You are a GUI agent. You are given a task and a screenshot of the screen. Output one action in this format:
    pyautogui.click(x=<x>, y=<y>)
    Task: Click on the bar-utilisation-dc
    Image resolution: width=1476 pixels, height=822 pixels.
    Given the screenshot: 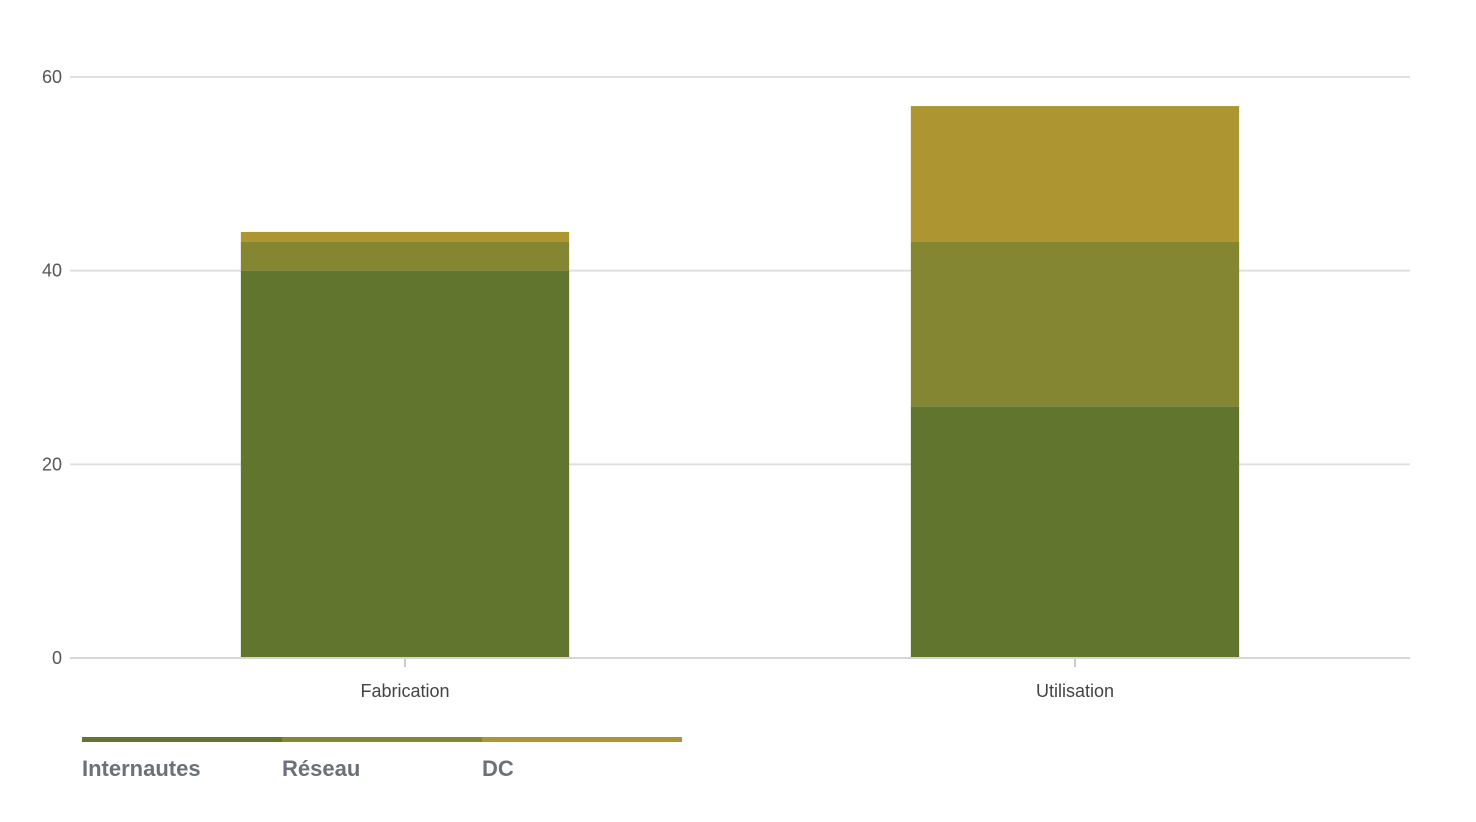 What is the action you would take?
    pyautogui.click(x=1075, y=174)
    